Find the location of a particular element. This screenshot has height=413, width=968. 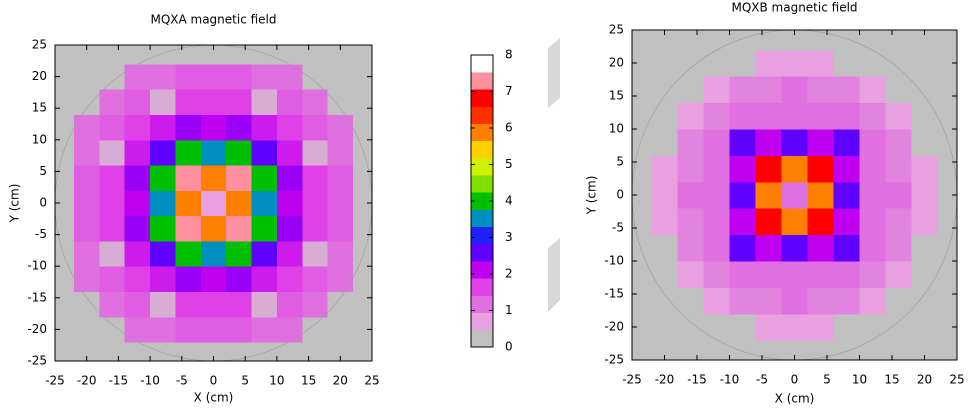

x-tick-label: -5 is located at coordinates (762, 380).